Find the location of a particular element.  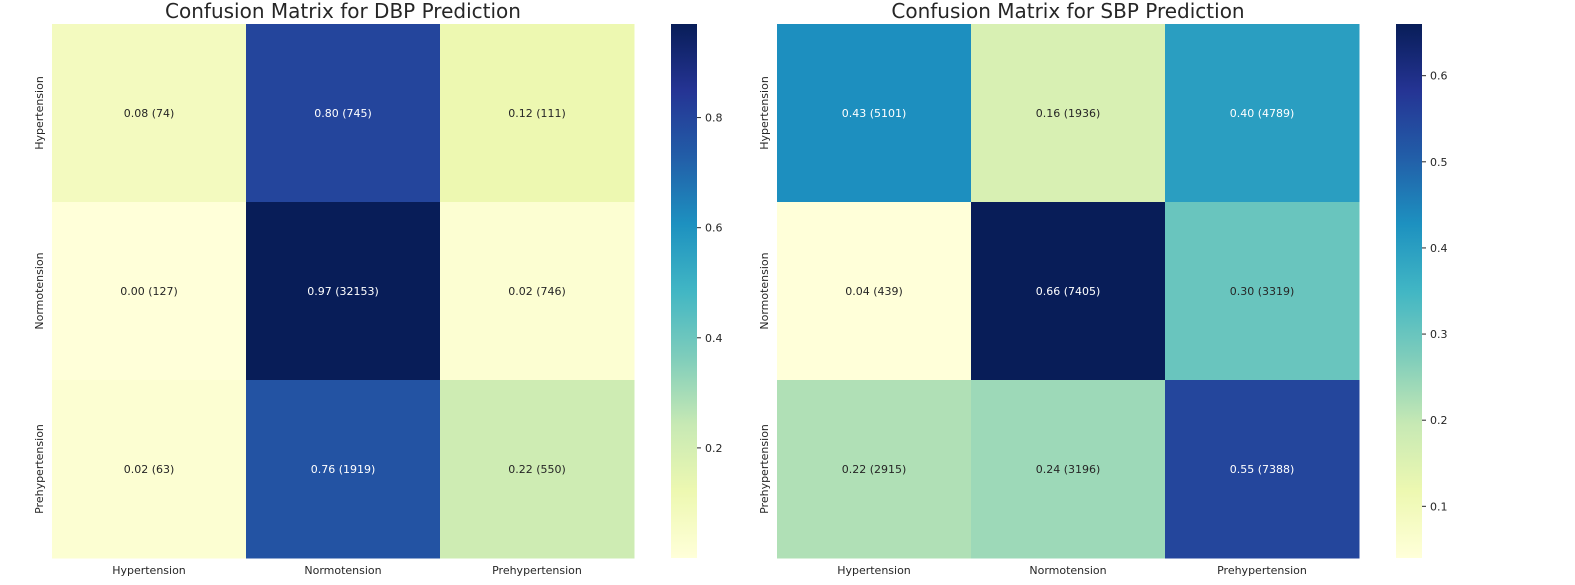

cell-annotation: 0.02 (746) is located at coordinates (537, 291).